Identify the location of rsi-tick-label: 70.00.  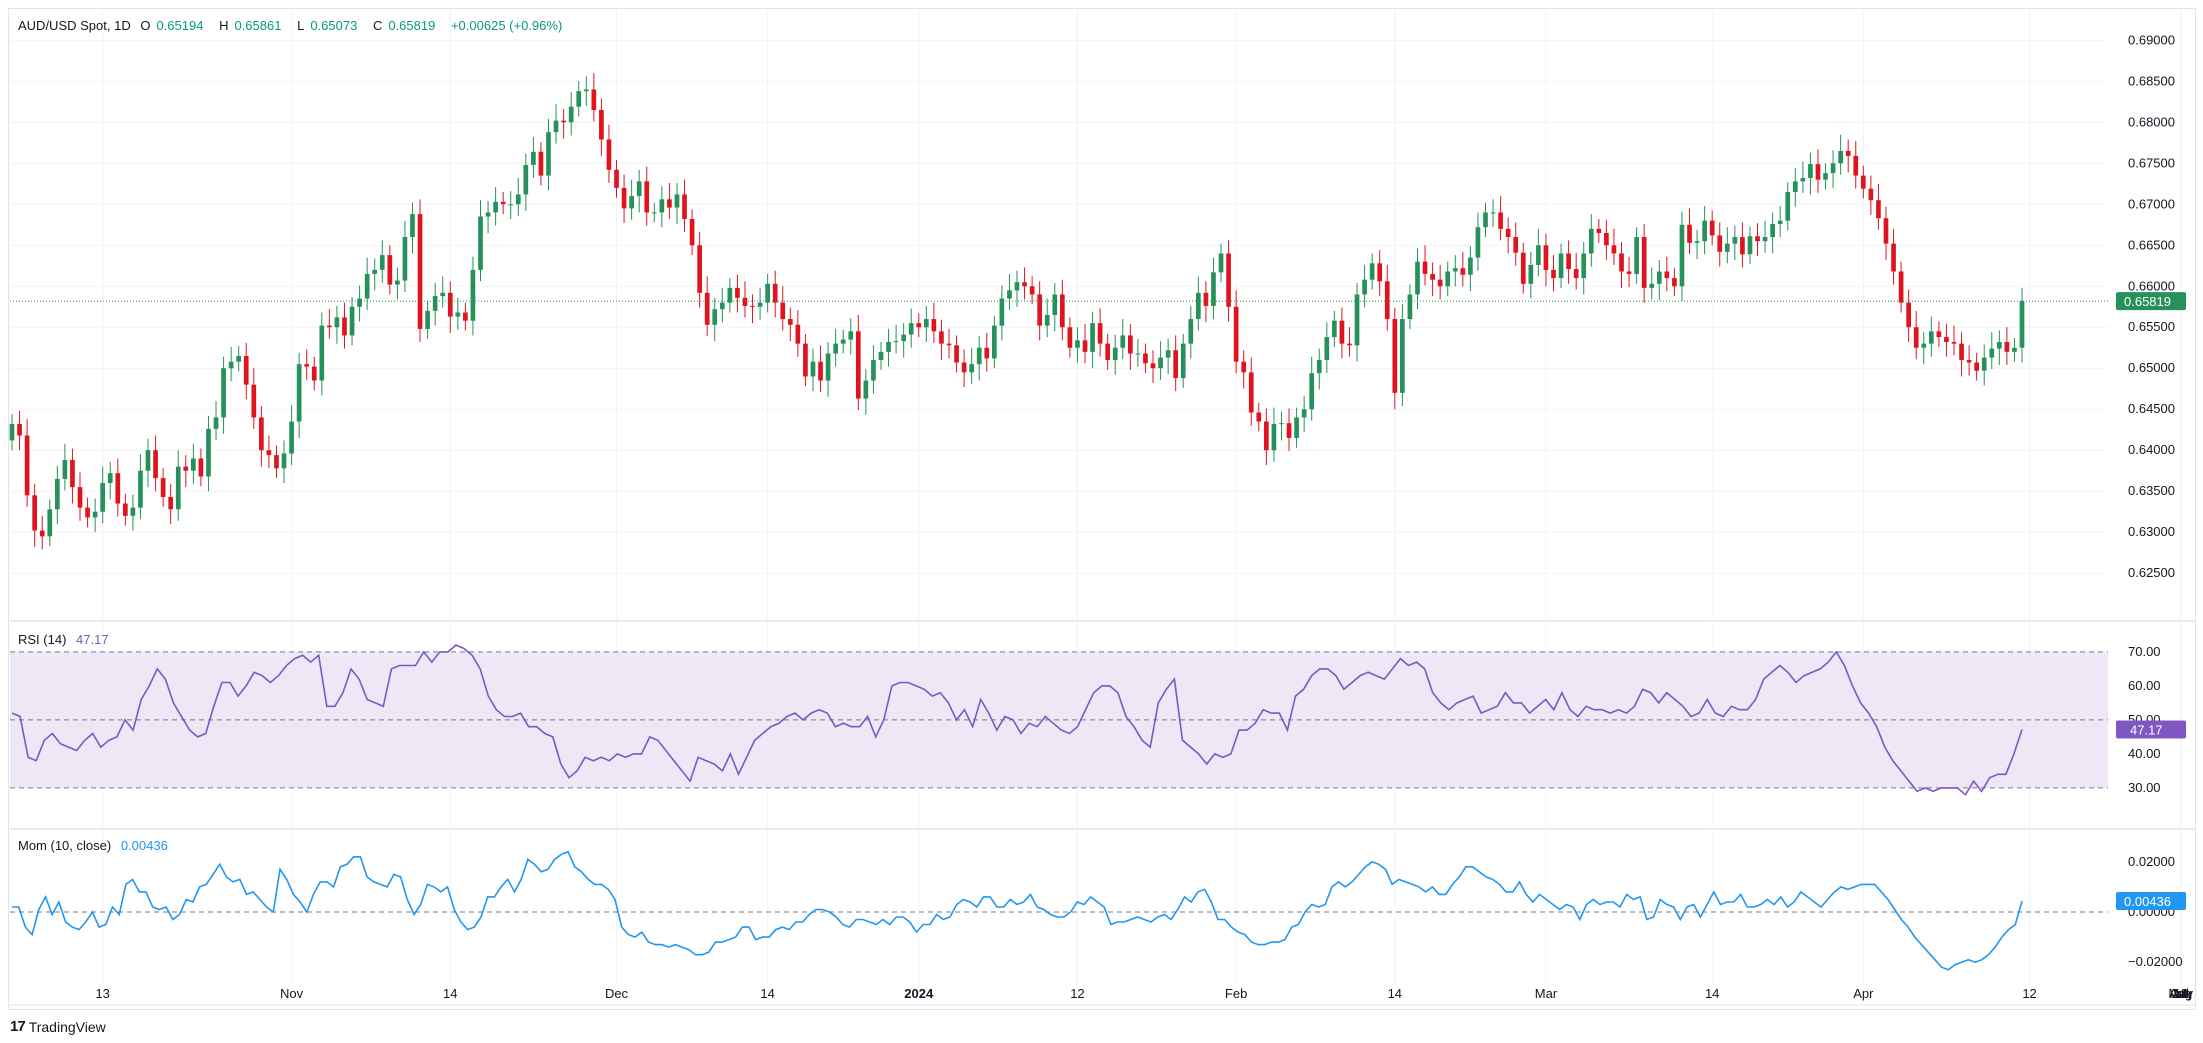
(2144, 651).